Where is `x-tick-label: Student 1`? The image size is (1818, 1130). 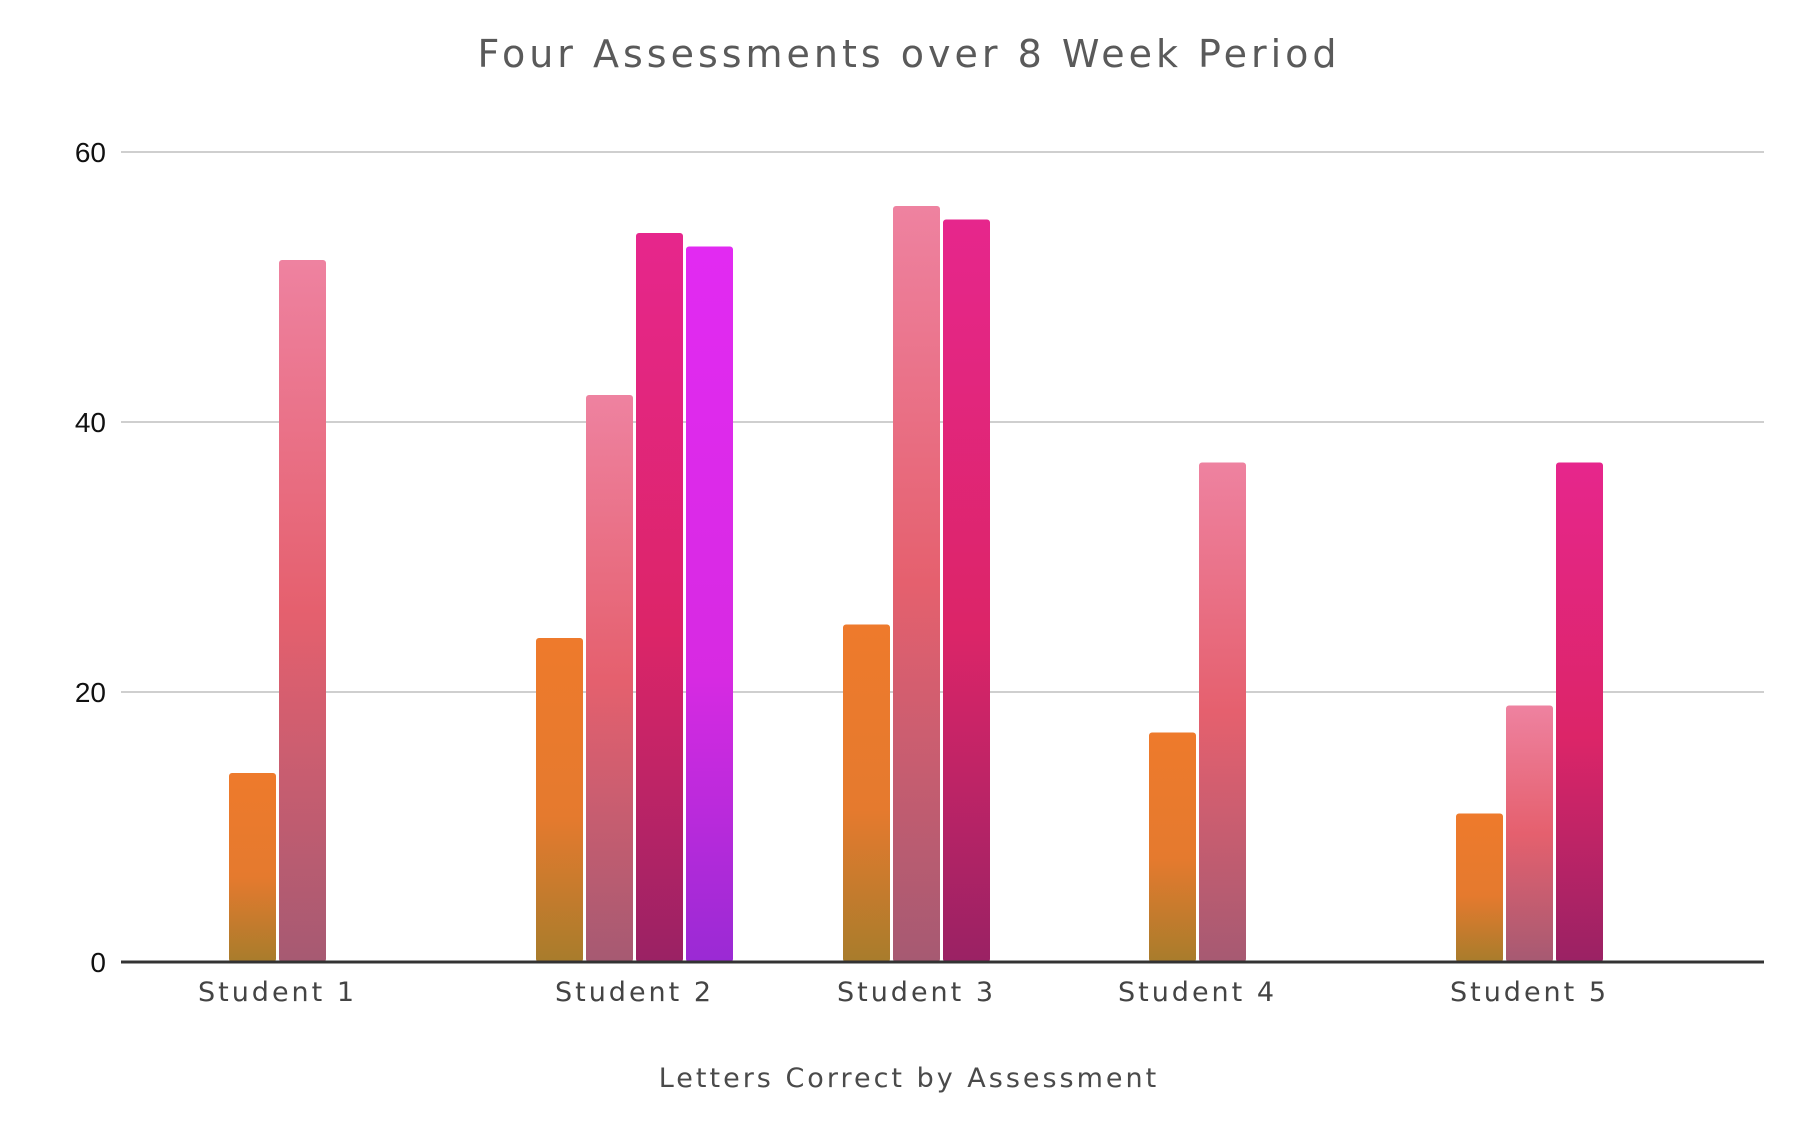
x-tick-label: Student 1 is located at coordinates (277, 992).